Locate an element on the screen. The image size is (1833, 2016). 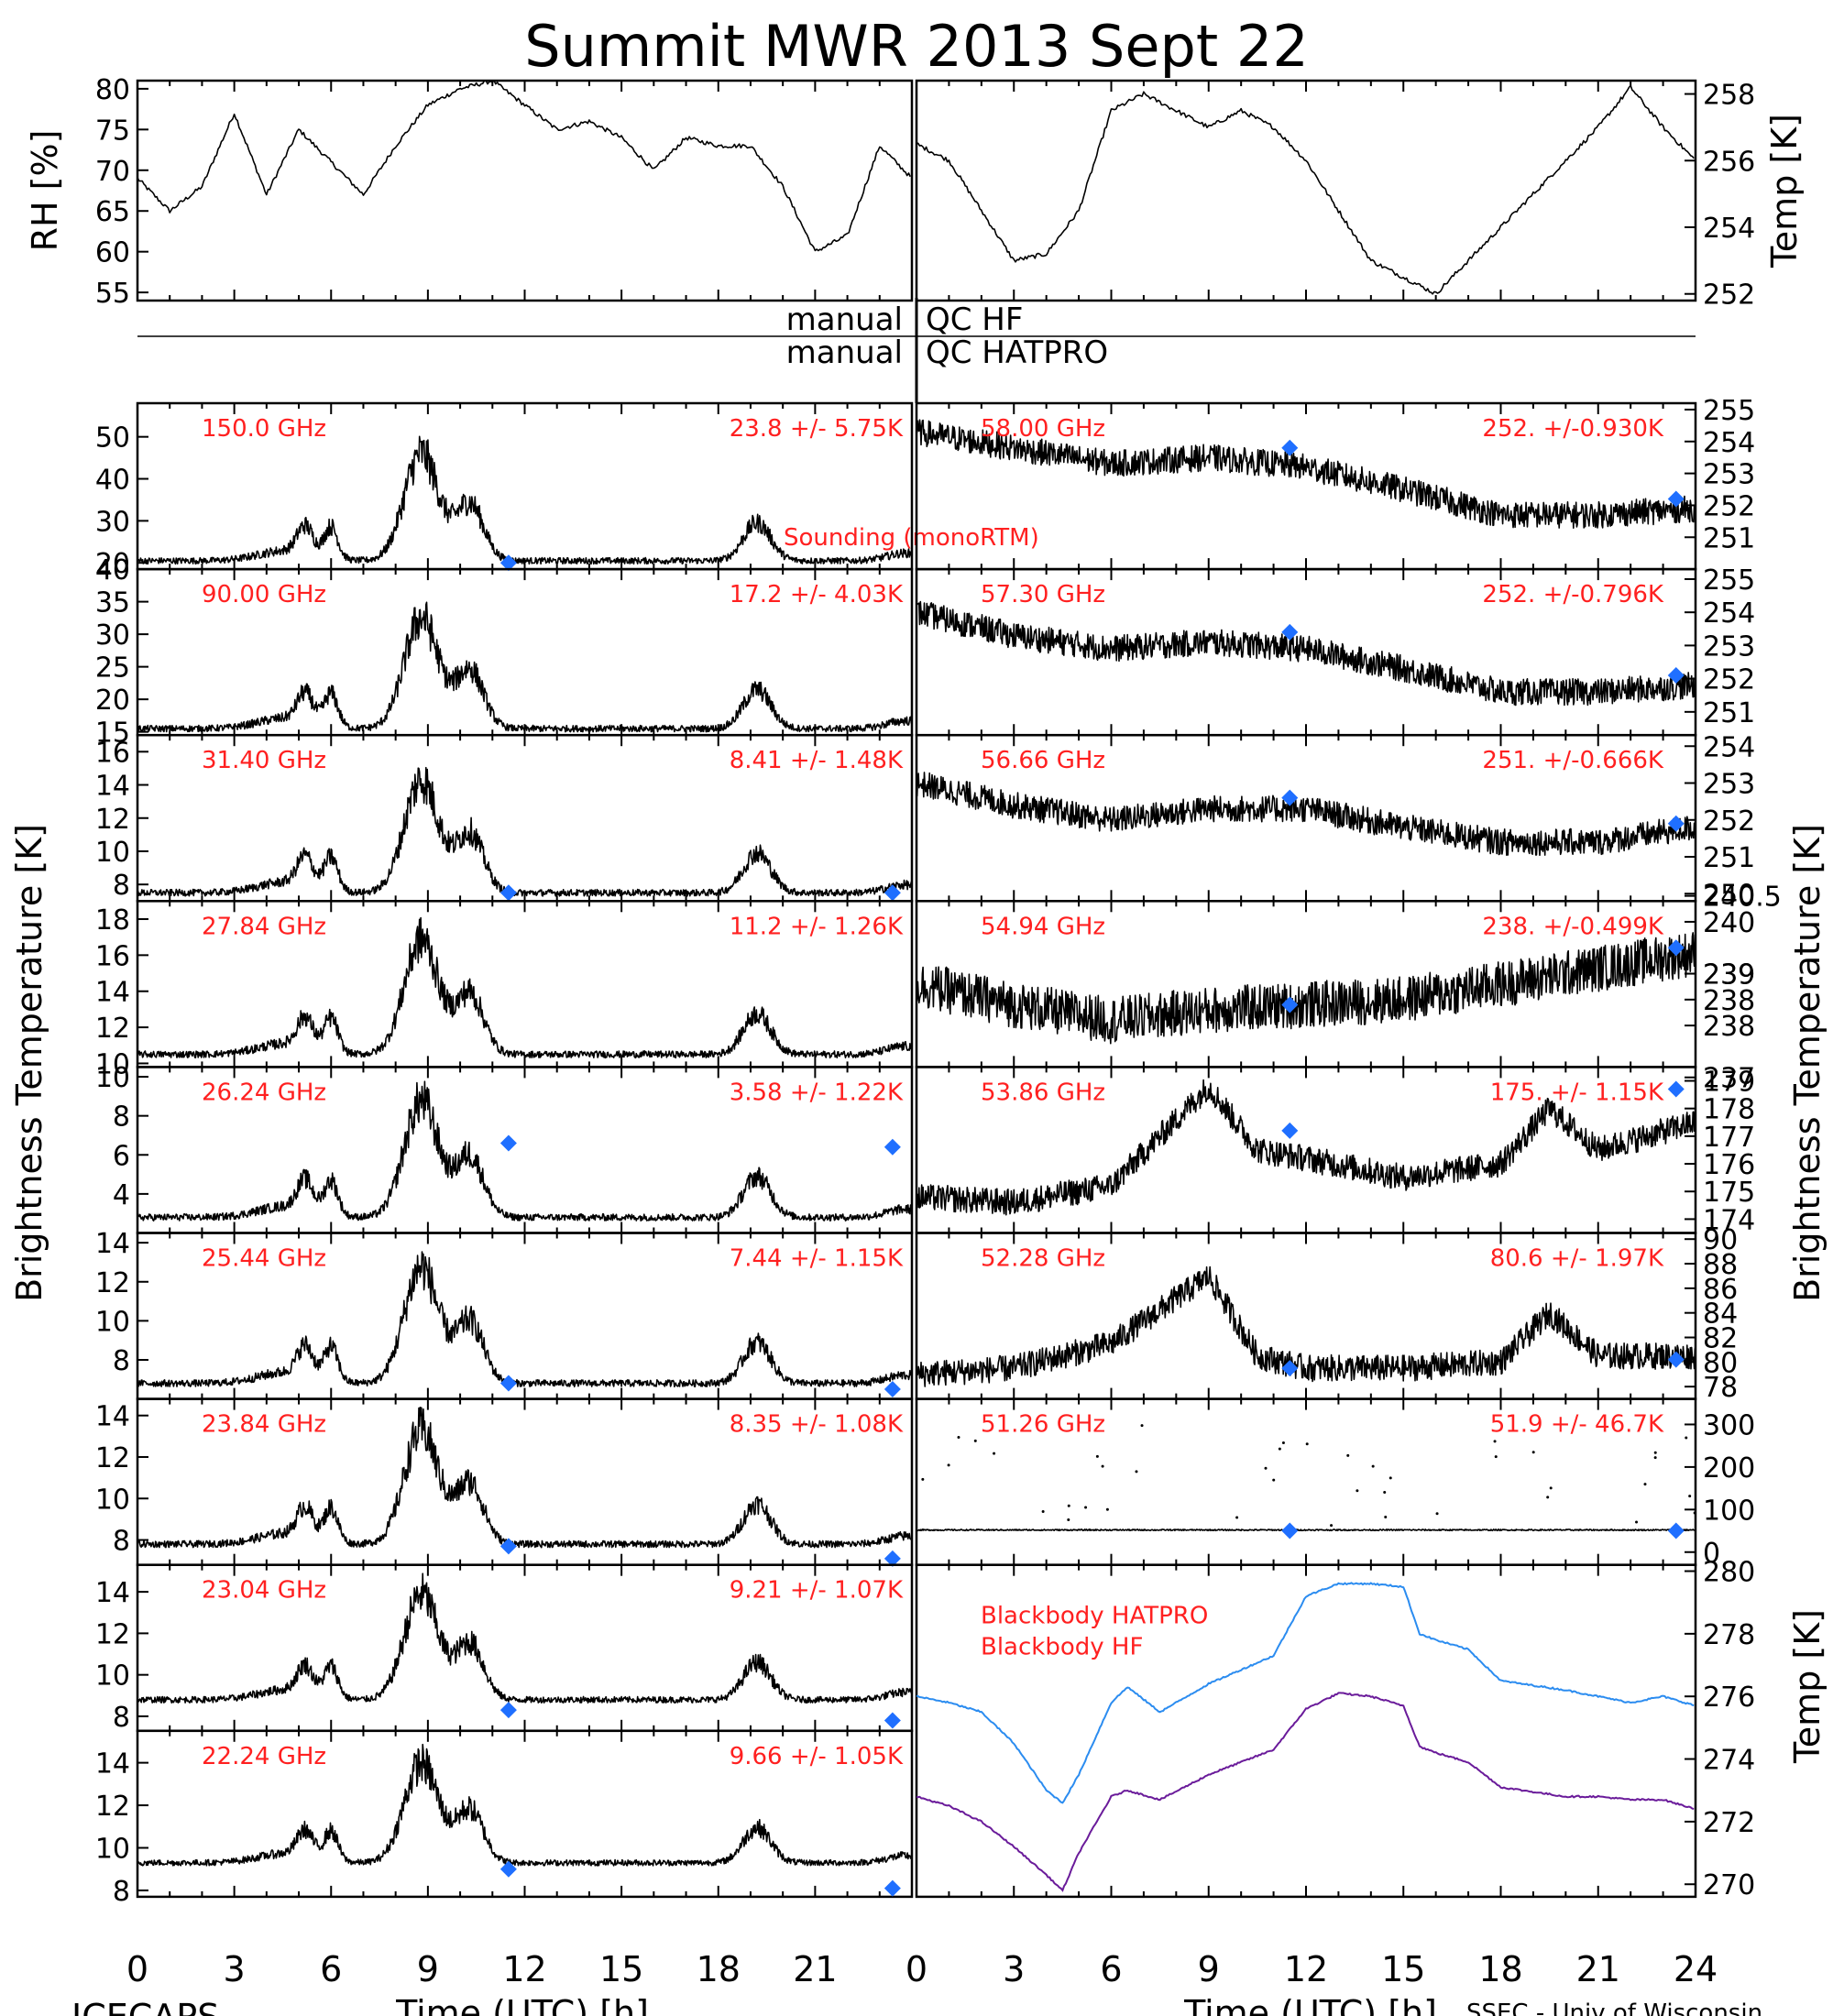
rh-trace is located at coordinates (524, 166).